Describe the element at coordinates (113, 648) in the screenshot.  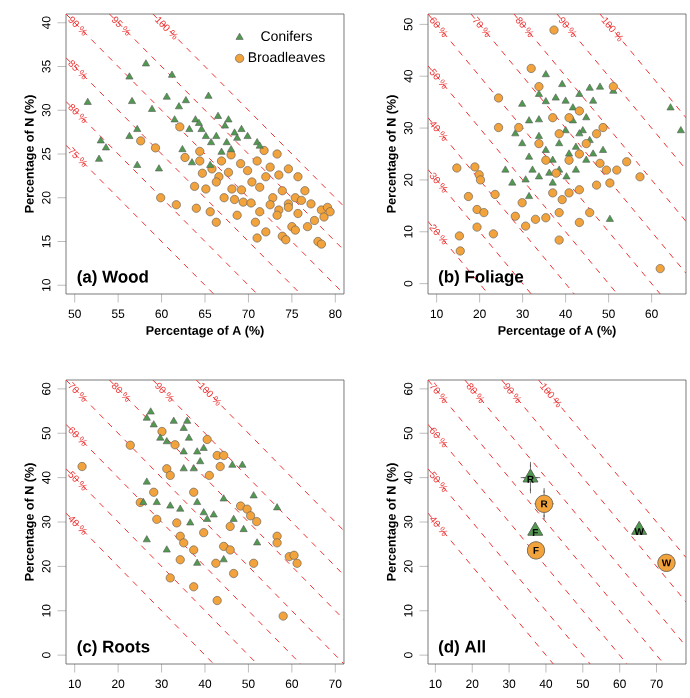
I see `annotation: (c) Roots` at that location.